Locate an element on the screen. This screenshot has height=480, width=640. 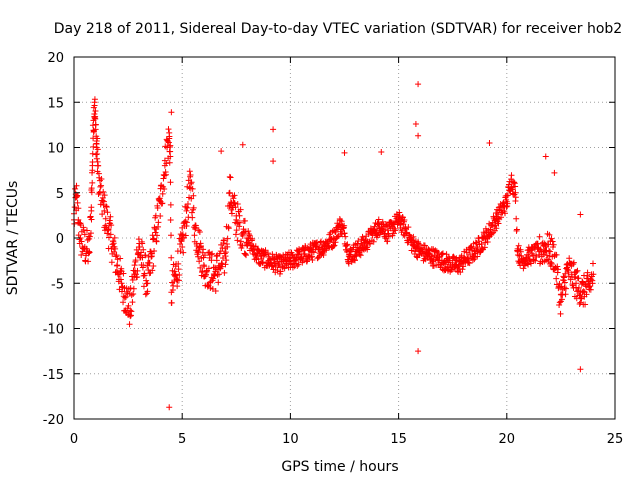
x-tick-label: 15 is located at coordinates (398, 439).